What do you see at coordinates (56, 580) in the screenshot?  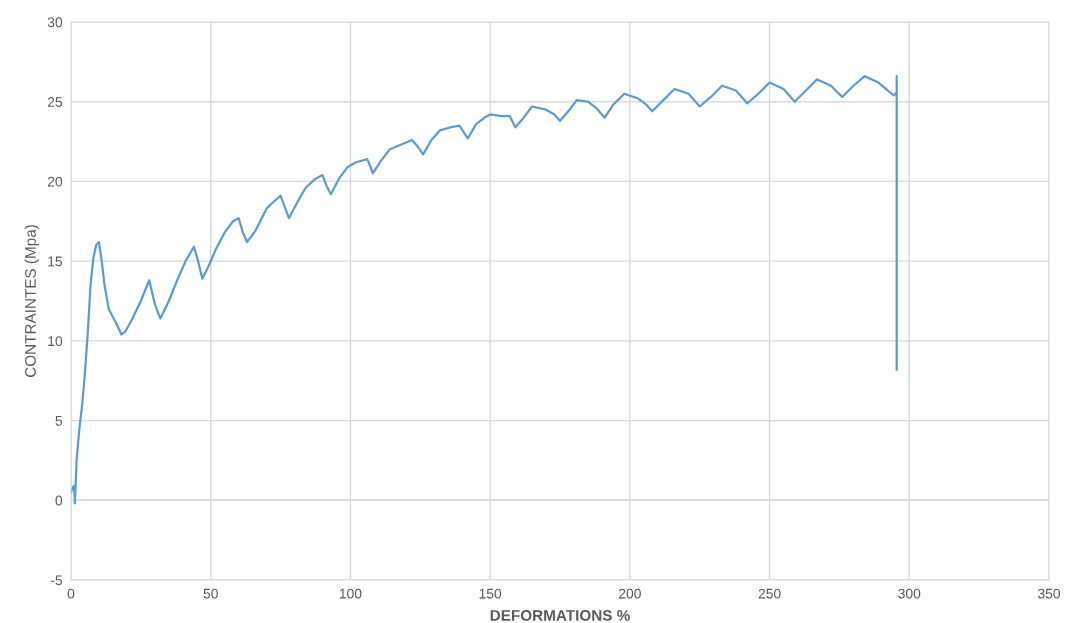 I see `y-tick-label: -5` at bounding box center [56, 580].